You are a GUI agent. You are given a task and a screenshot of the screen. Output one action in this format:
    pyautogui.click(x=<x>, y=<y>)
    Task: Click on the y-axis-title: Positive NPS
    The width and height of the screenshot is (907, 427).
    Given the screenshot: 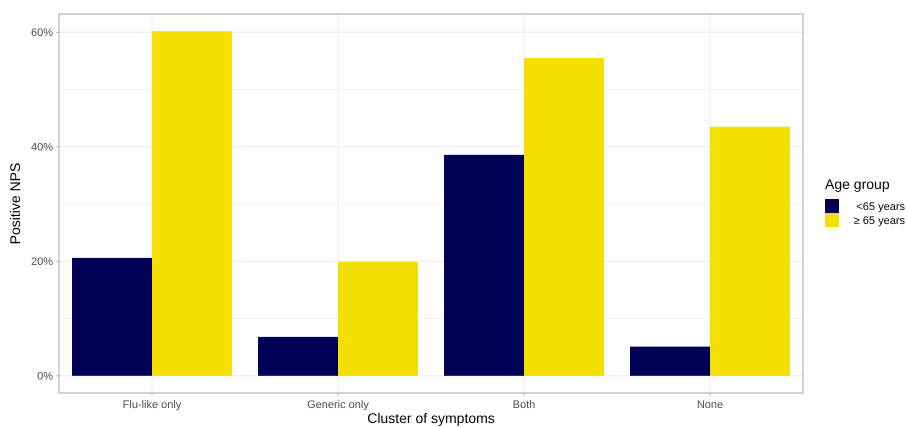 What is the action you would take?
    pyautogui.click(x=15, y=203)
    